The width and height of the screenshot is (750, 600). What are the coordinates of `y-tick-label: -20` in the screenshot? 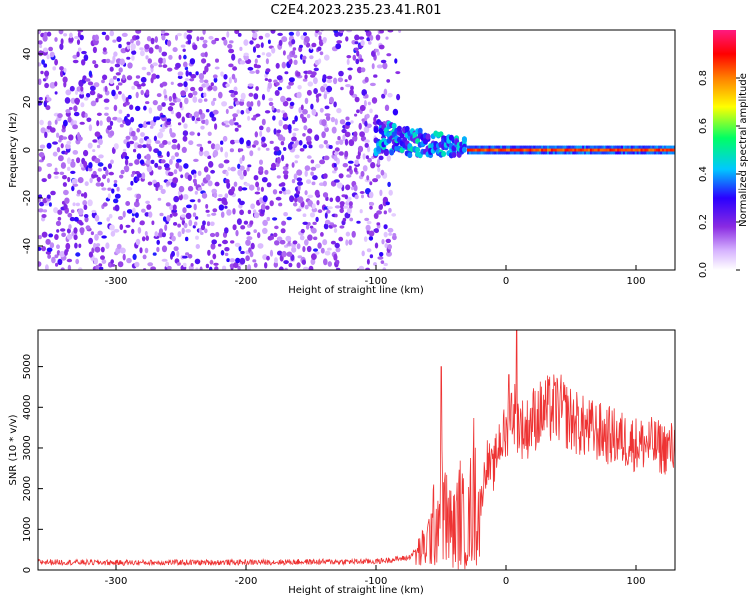 It's located at (27, 198).